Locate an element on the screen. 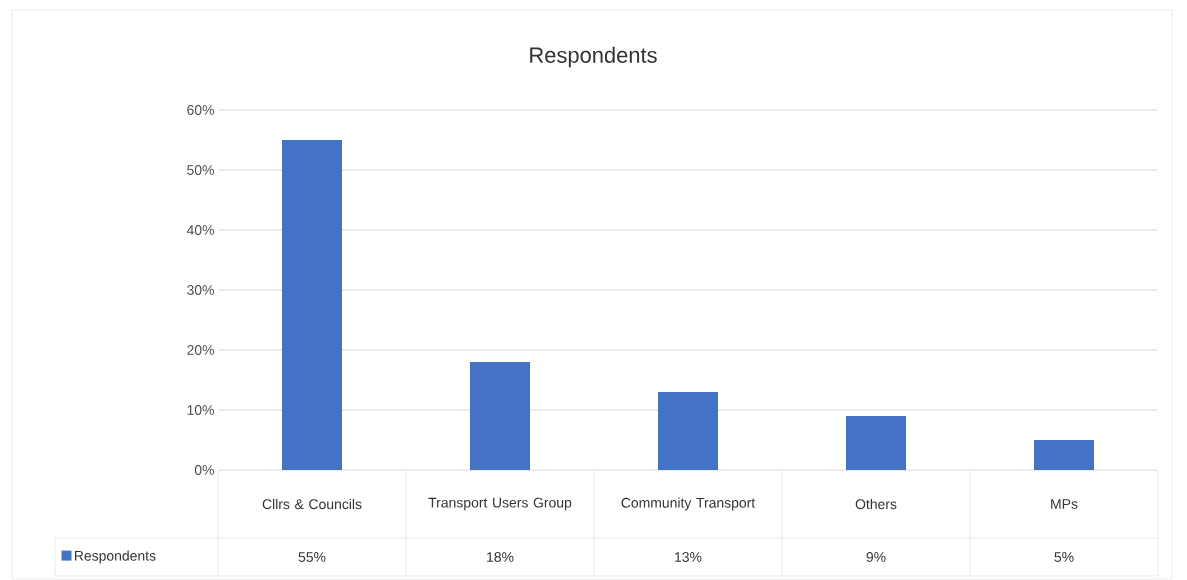  x-tick-label: Transport Users Group is located at coordinates (500, 504).